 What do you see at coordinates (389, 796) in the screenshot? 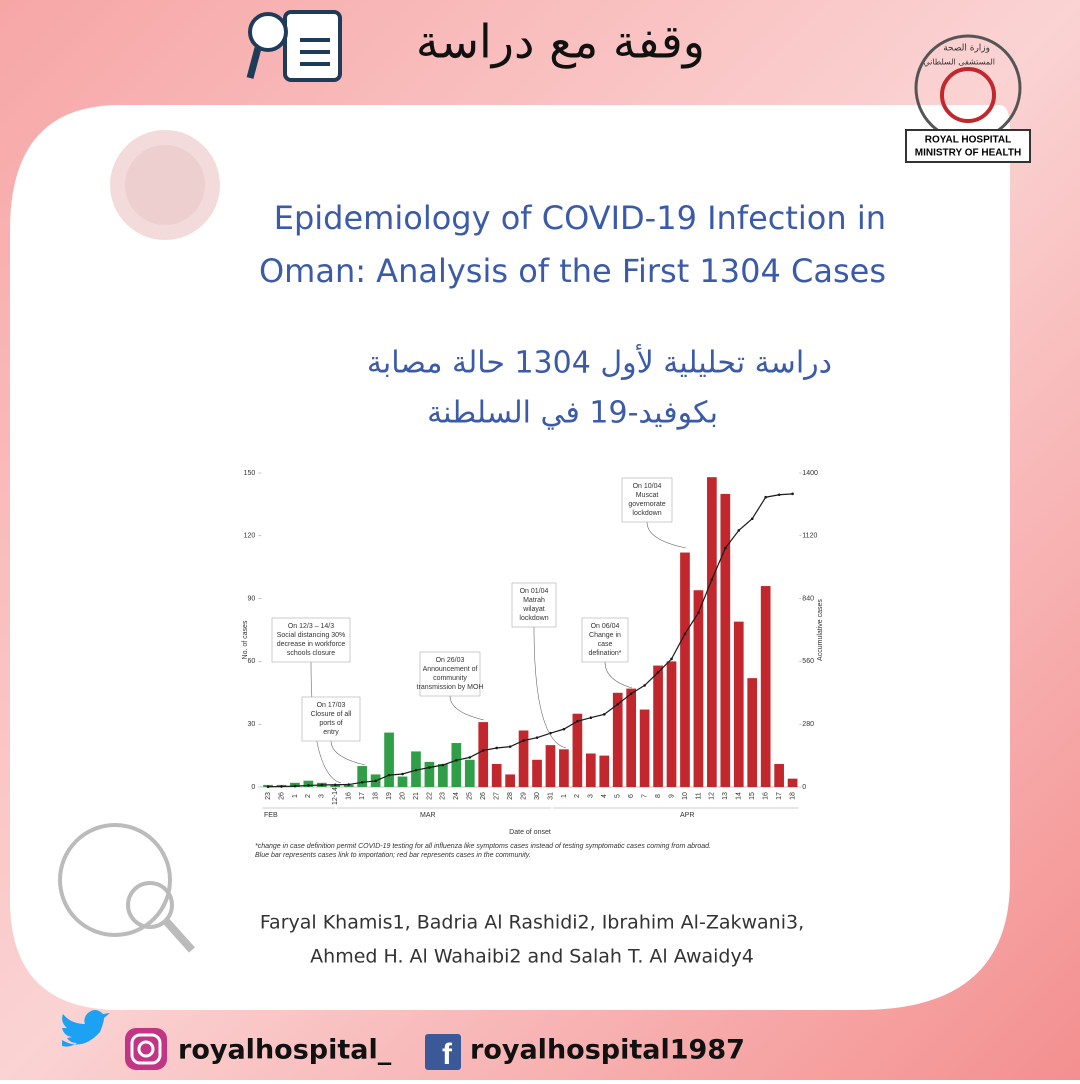
I see `x-tick-label: 19` at bounding box center [389, 796].